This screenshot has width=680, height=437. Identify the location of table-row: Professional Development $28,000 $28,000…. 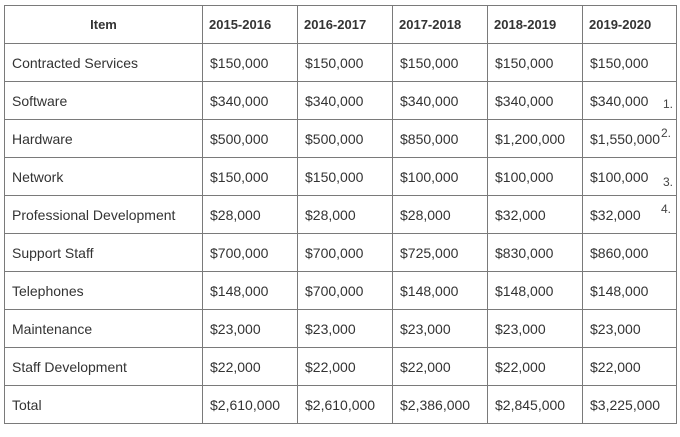
(340, 214).